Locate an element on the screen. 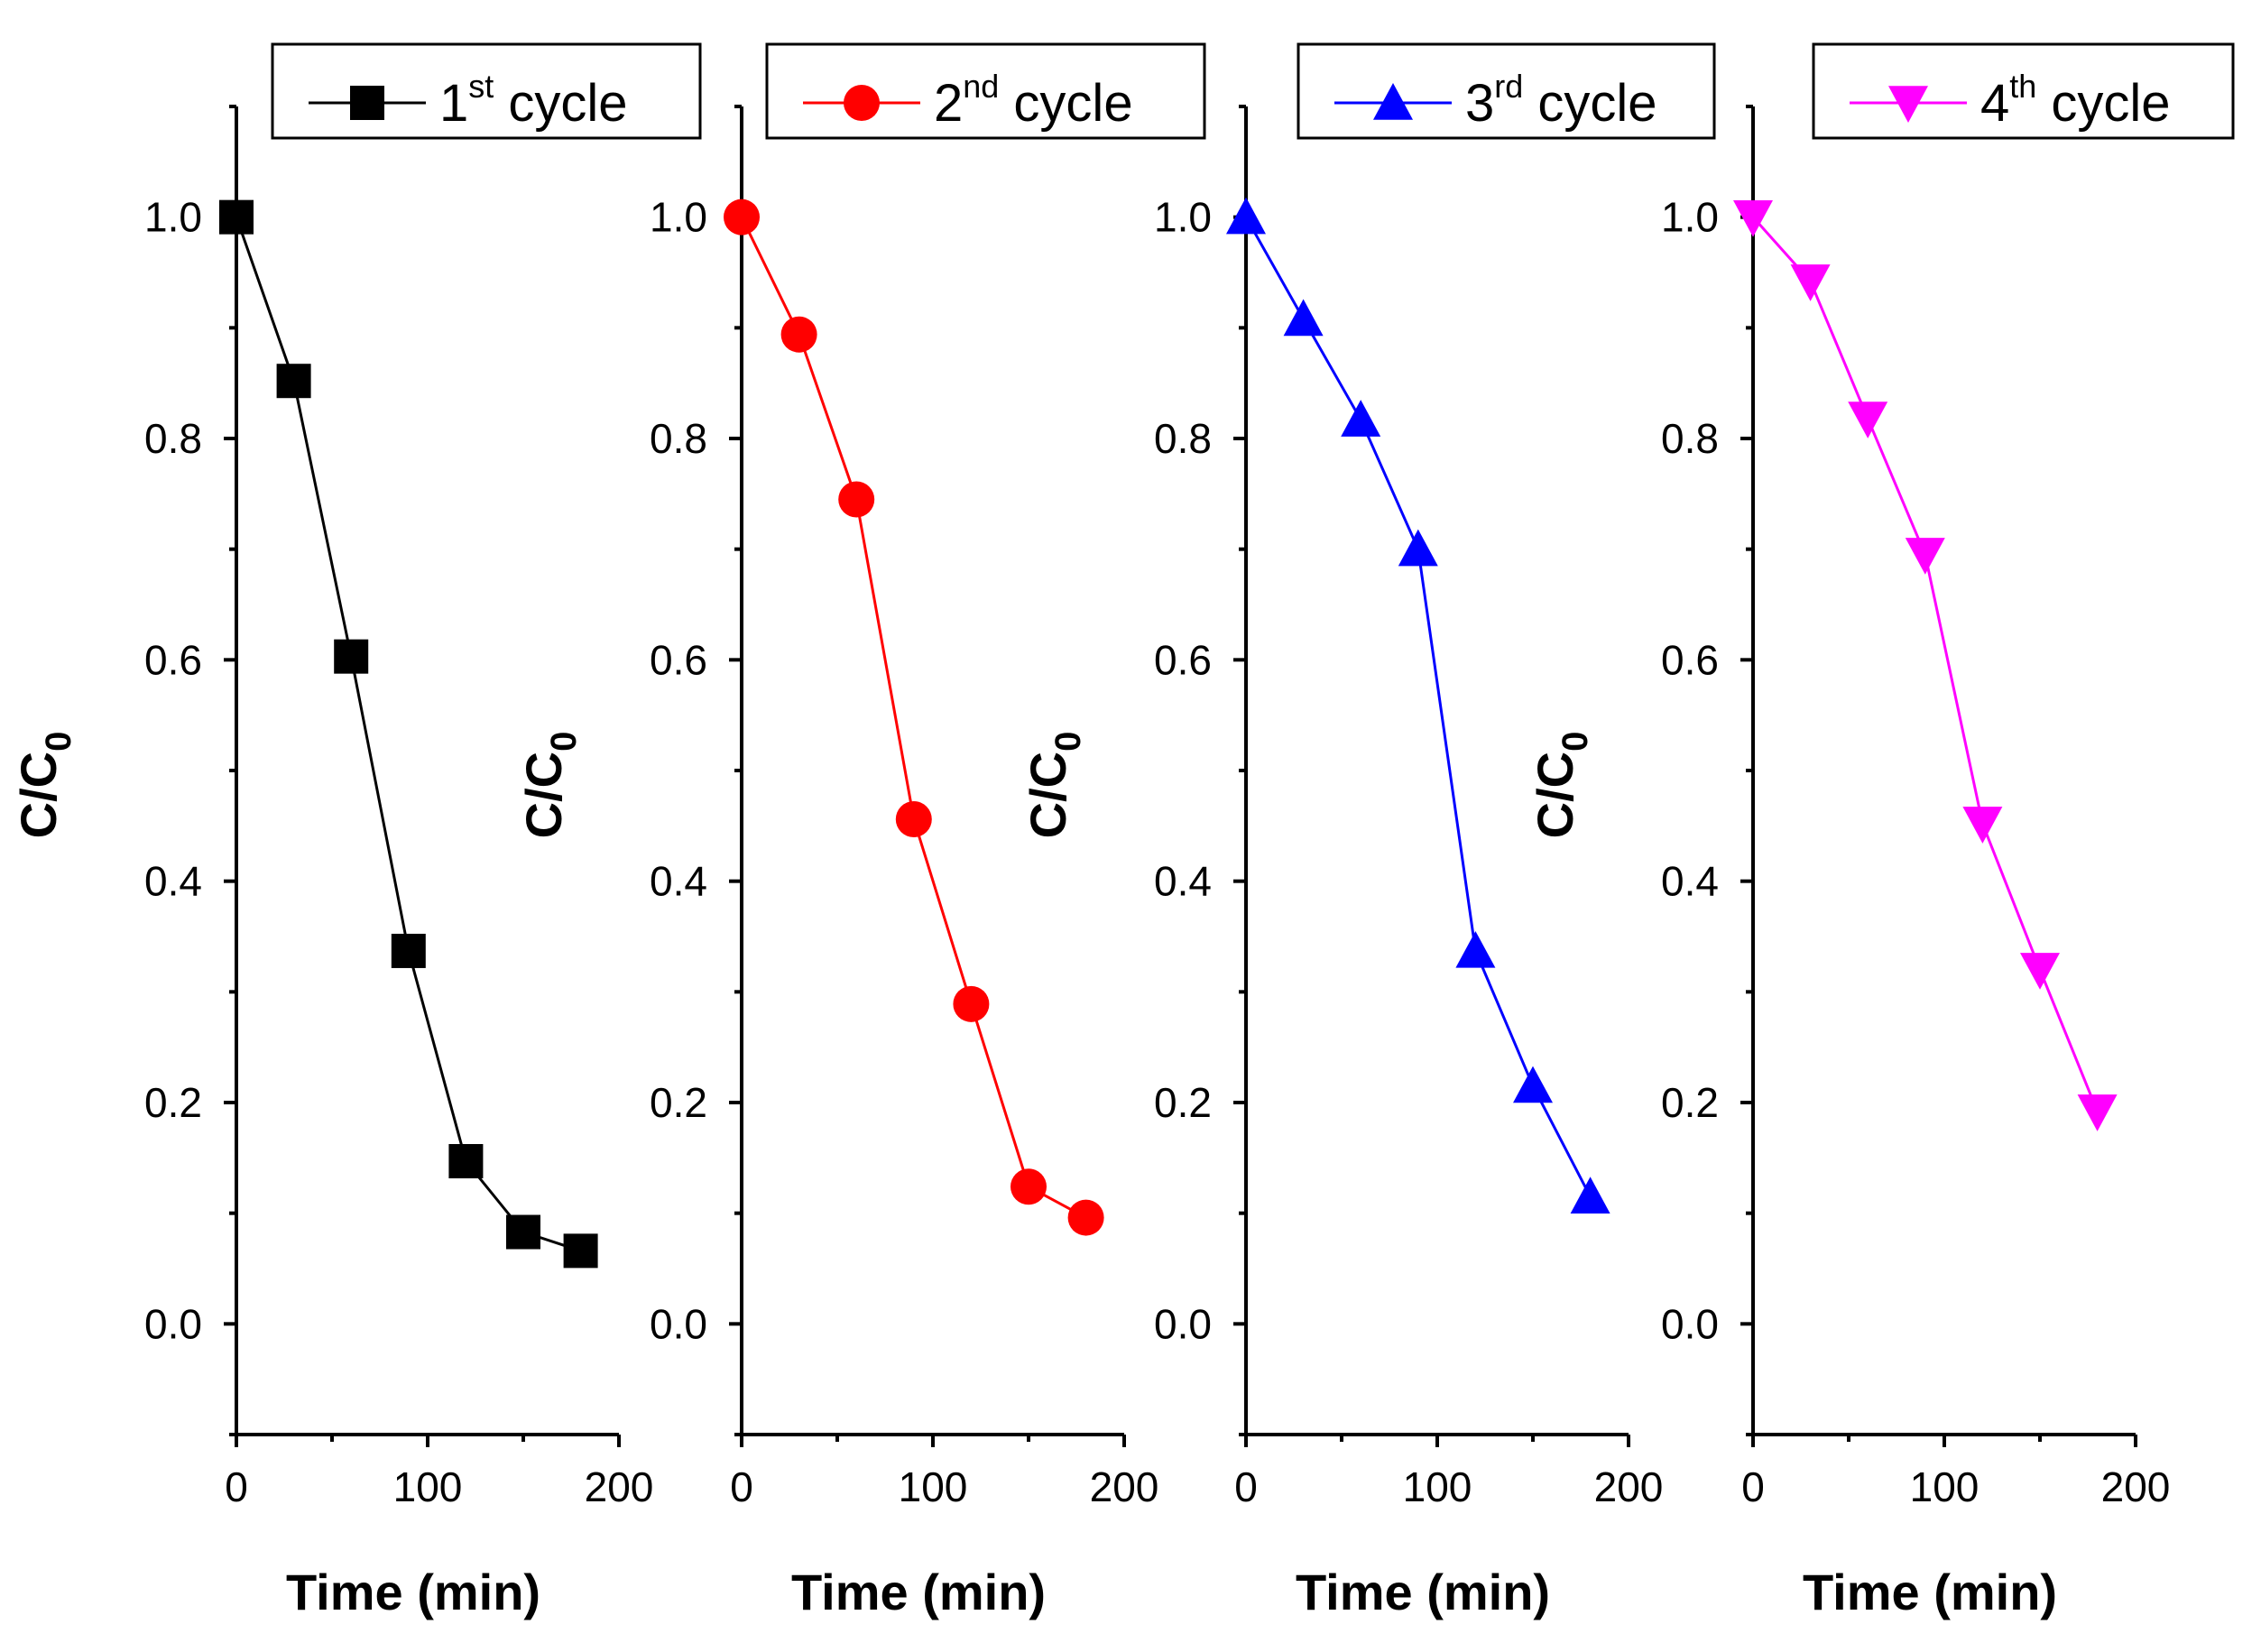 The height and width of the screenshot is (1652, 2261). legend-label-number: 2 is located at coordinates (948, 103).